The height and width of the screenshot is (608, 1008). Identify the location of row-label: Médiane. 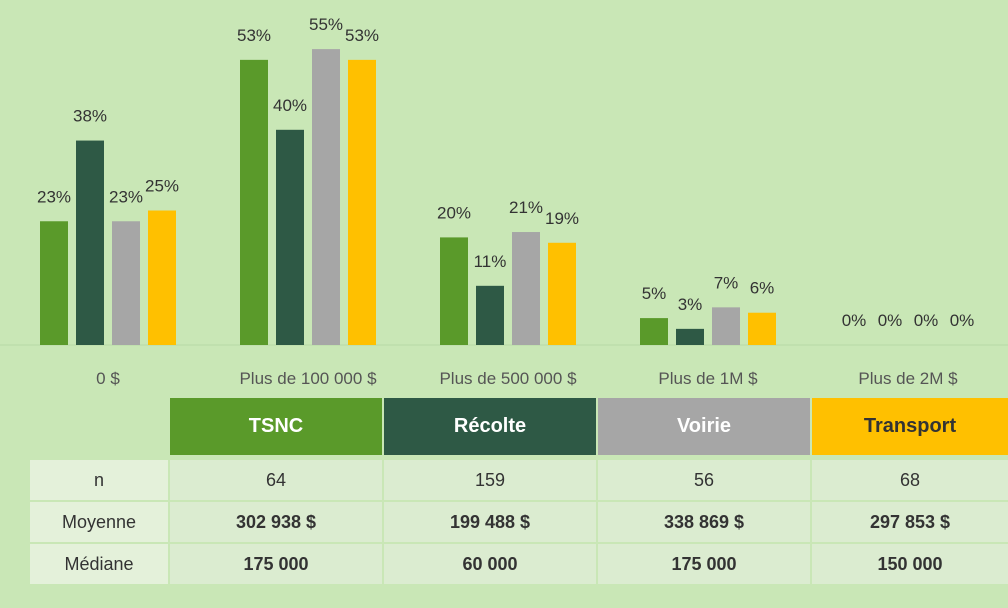
(99, 564).